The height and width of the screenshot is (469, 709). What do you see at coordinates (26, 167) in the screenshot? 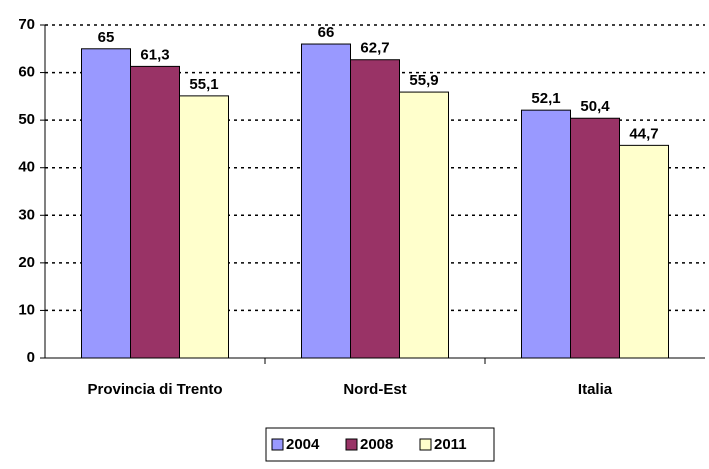
I see `y-tick-label: 40` at bounding box center [26, 167].